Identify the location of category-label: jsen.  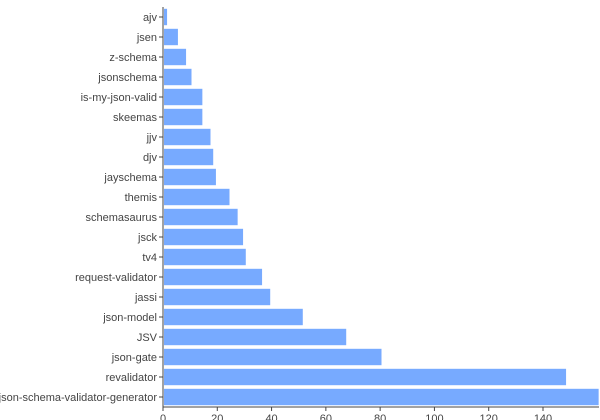
(146, 38).